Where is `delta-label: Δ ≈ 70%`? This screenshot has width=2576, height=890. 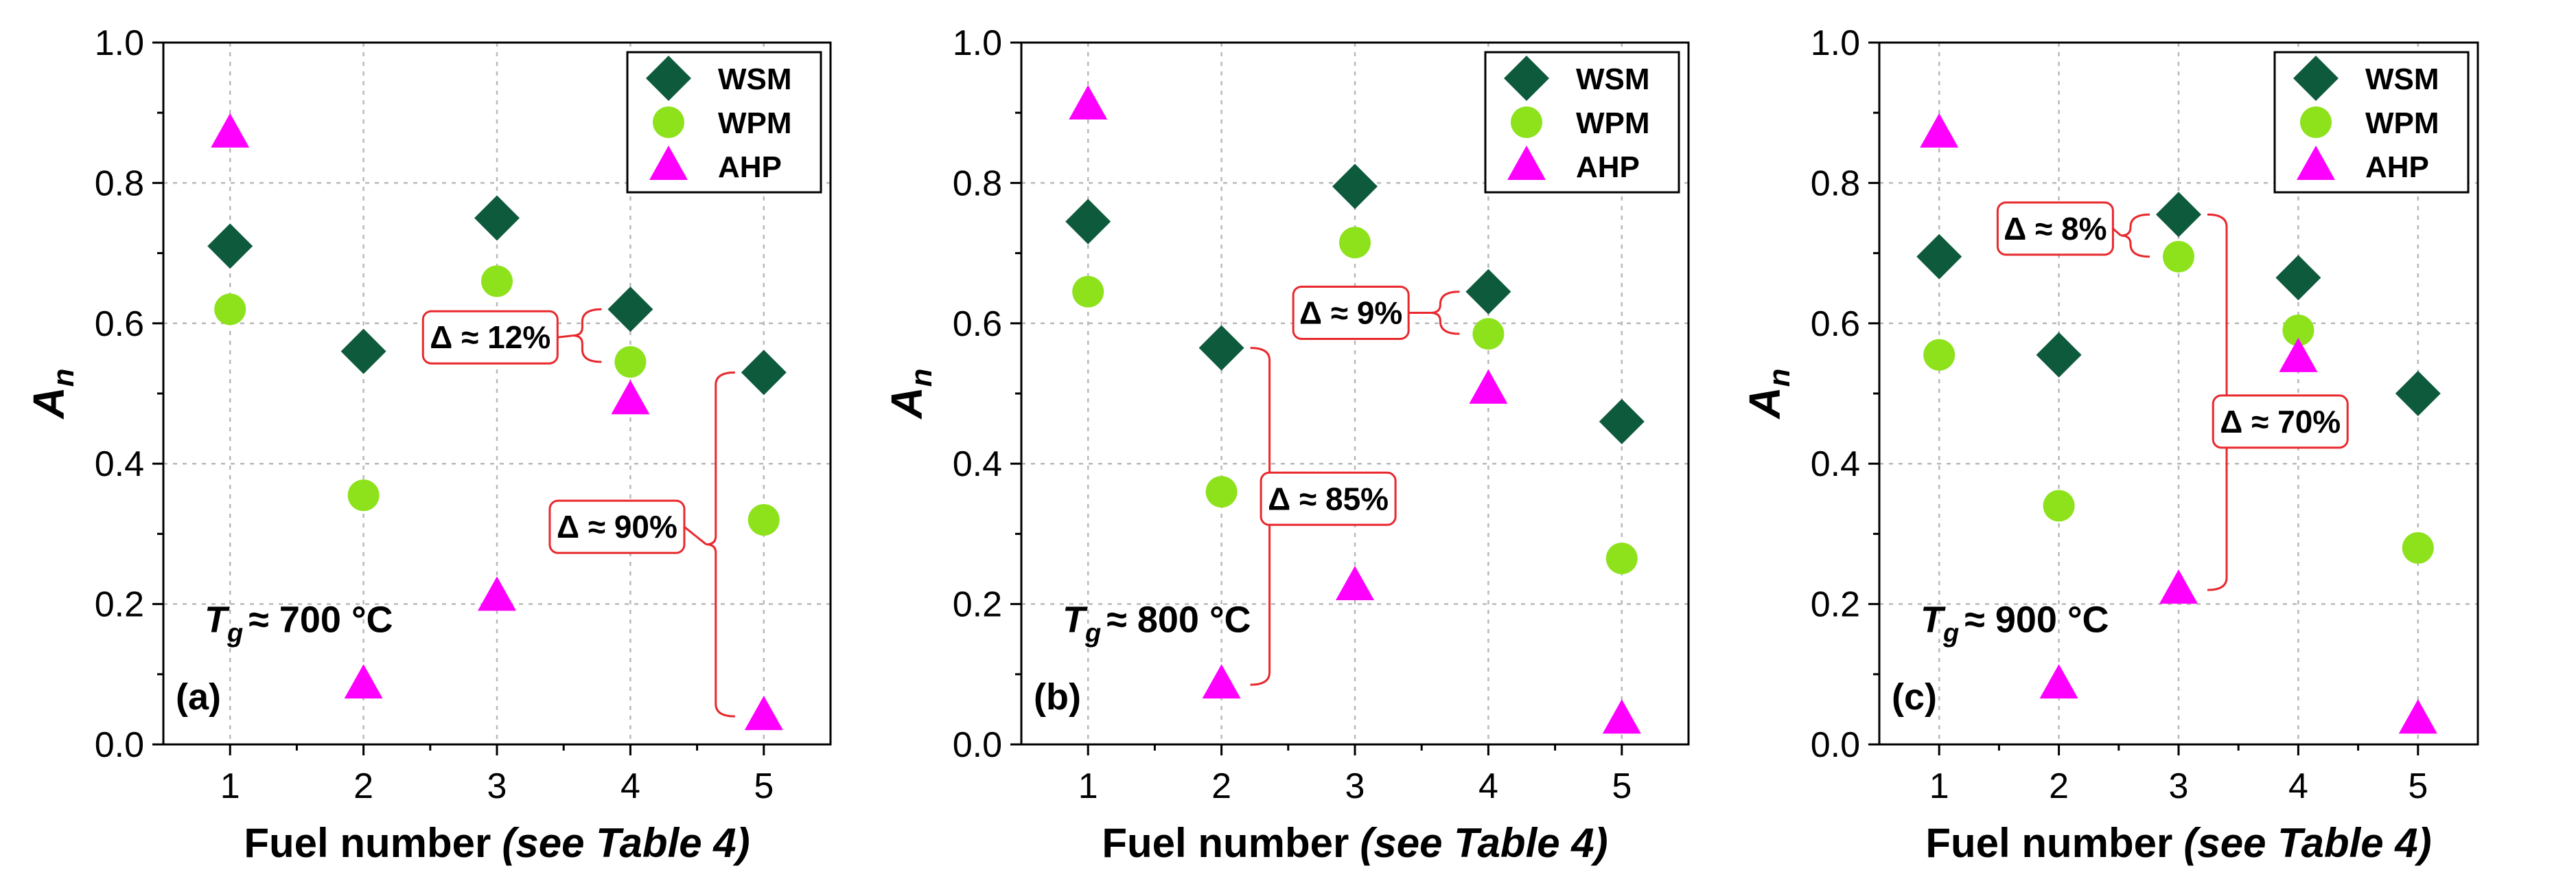 delta-label: Δ ≈ 70% is located at coordinates (2280, 422).